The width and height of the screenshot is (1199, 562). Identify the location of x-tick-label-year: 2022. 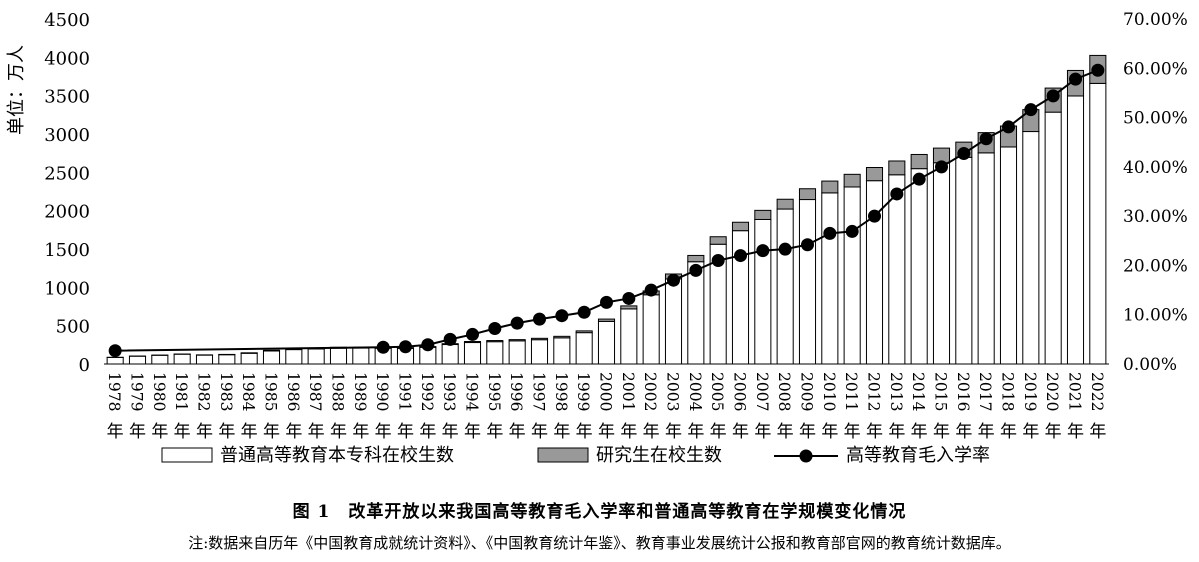
(1097, 391).